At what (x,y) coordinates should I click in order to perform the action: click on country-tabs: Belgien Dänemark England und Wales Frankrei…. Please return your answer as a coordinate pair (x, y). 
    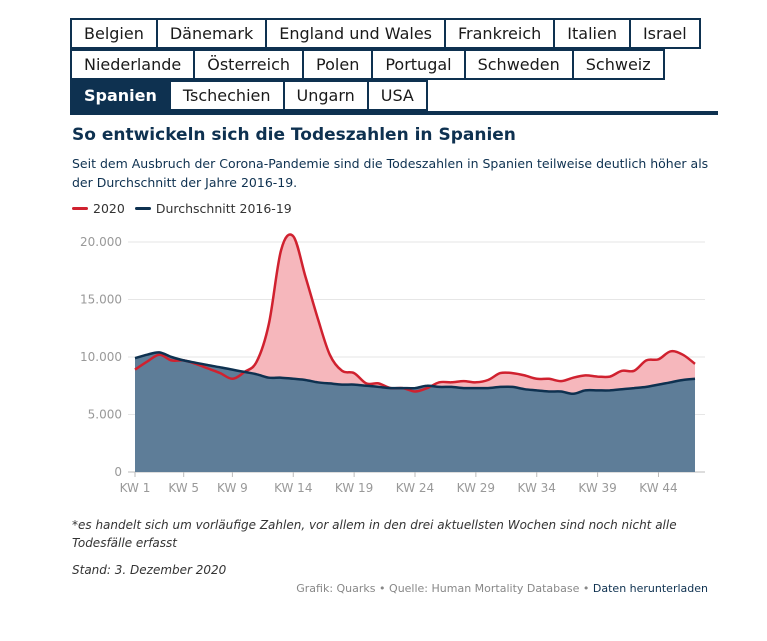
    Looking at the image, I should click on (394, 65).